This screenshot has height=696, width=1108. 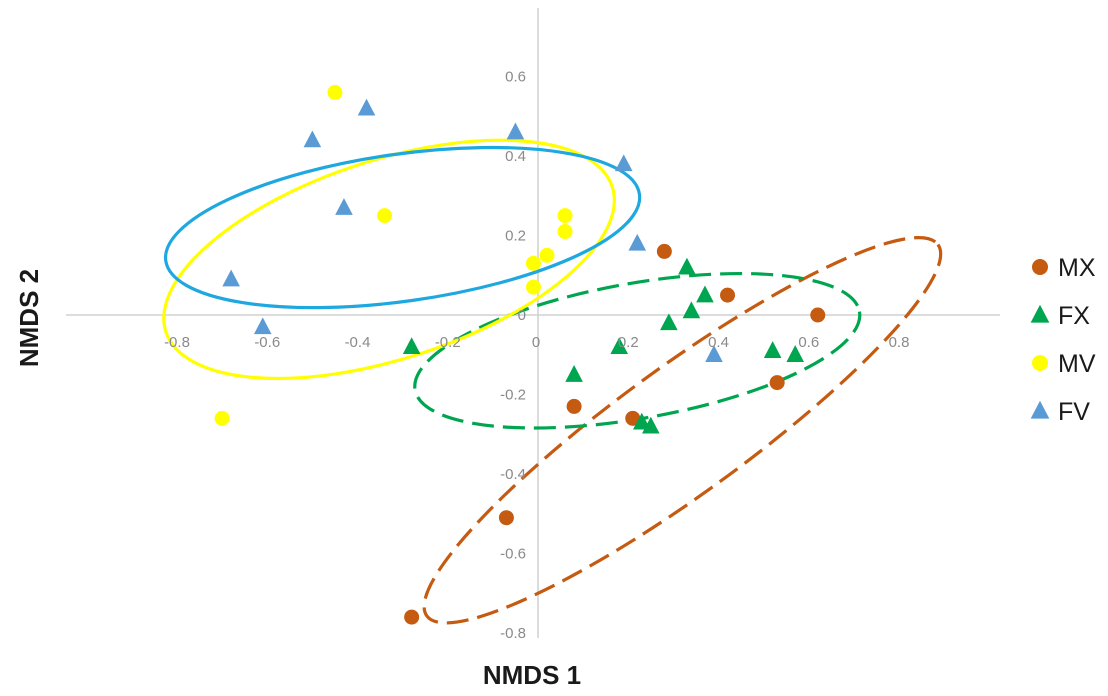 I want to click on legend-label-fv: FV, so click(x=1074, y=412).